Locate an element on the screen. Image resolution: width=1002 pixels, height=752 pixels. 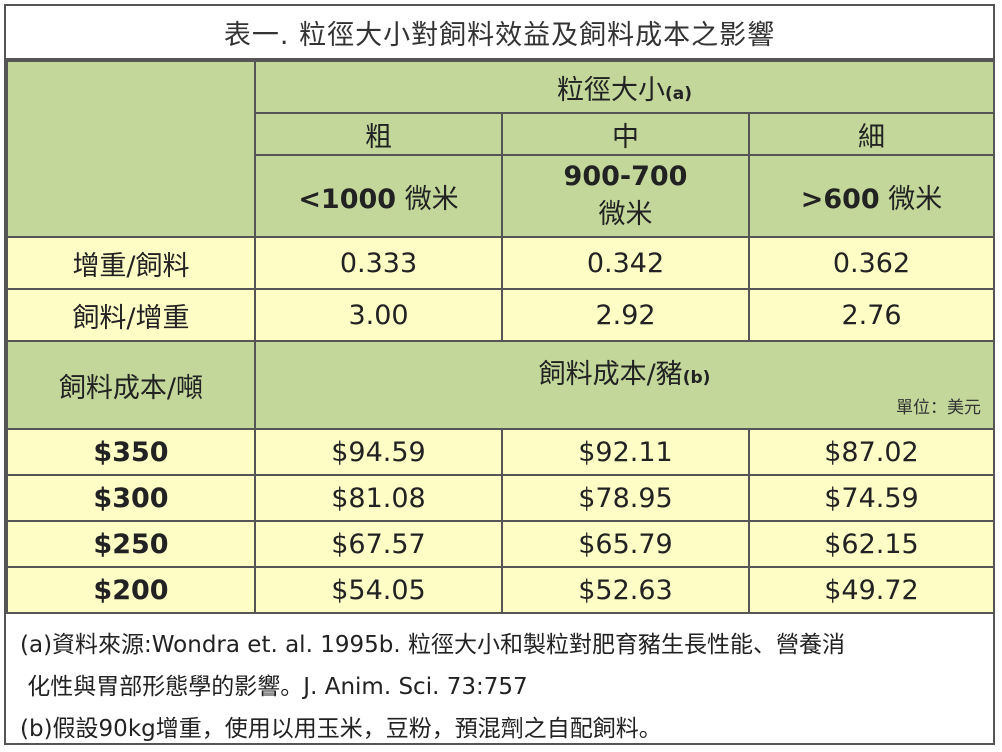
table-cell: 2.76 is located at coordinates (871, 315).